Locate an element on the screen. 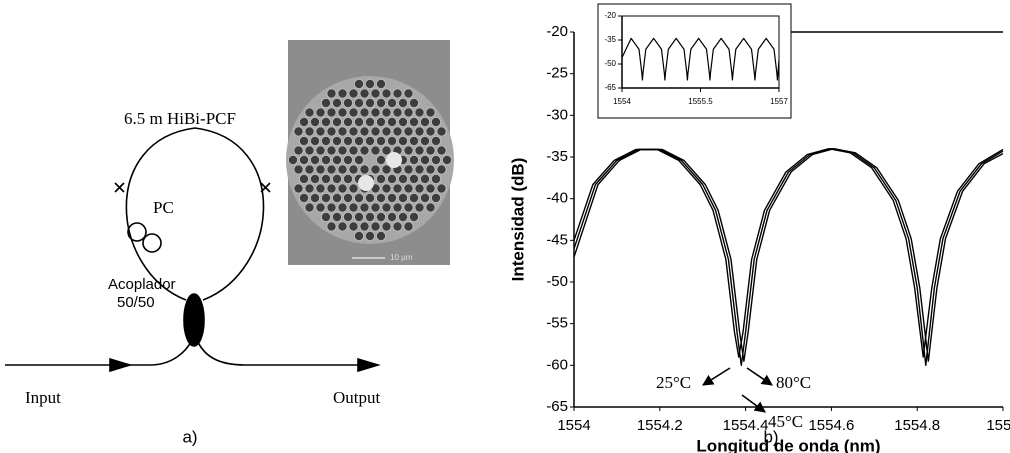  annotation: 25°C is located at coordinates (673, 382).